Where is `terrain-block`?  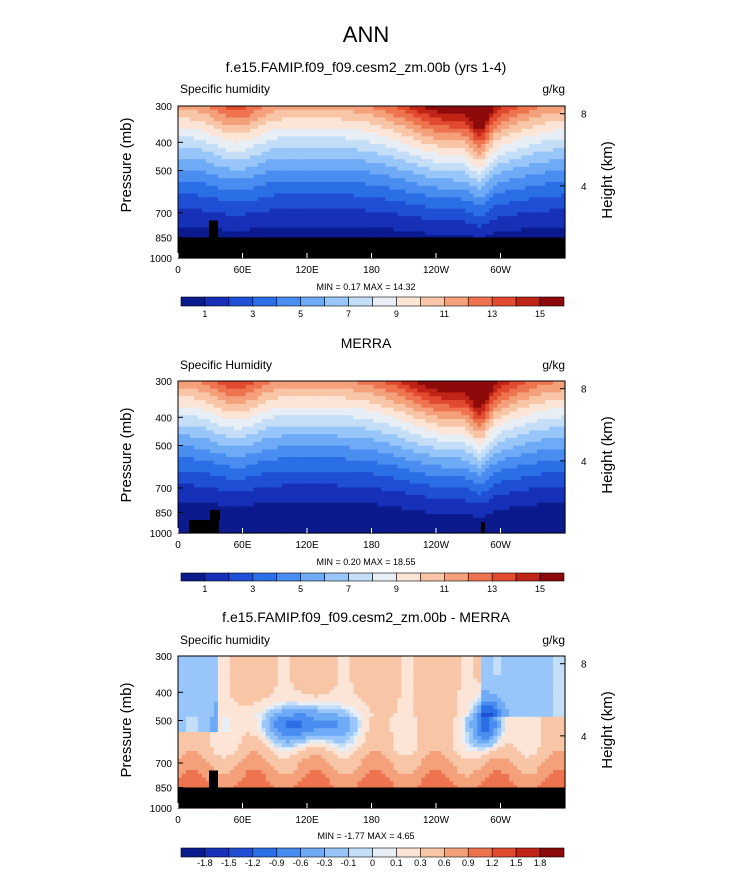
terrain-block is located at coordinates (371, 247).